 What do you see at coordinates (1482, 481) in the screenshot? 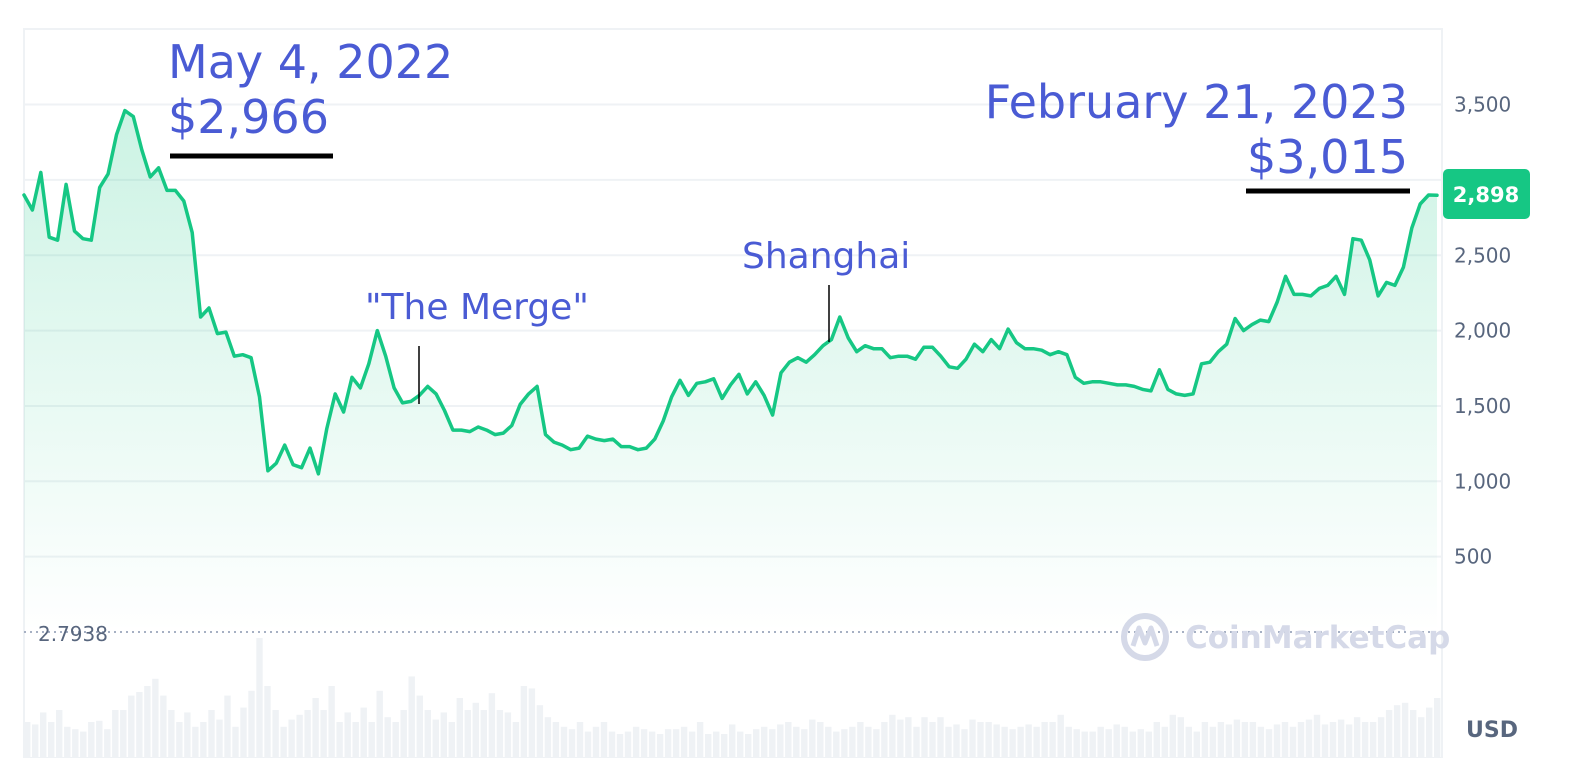
I see `y-tick-label: 1,000` at bounding box center [1482, 481].